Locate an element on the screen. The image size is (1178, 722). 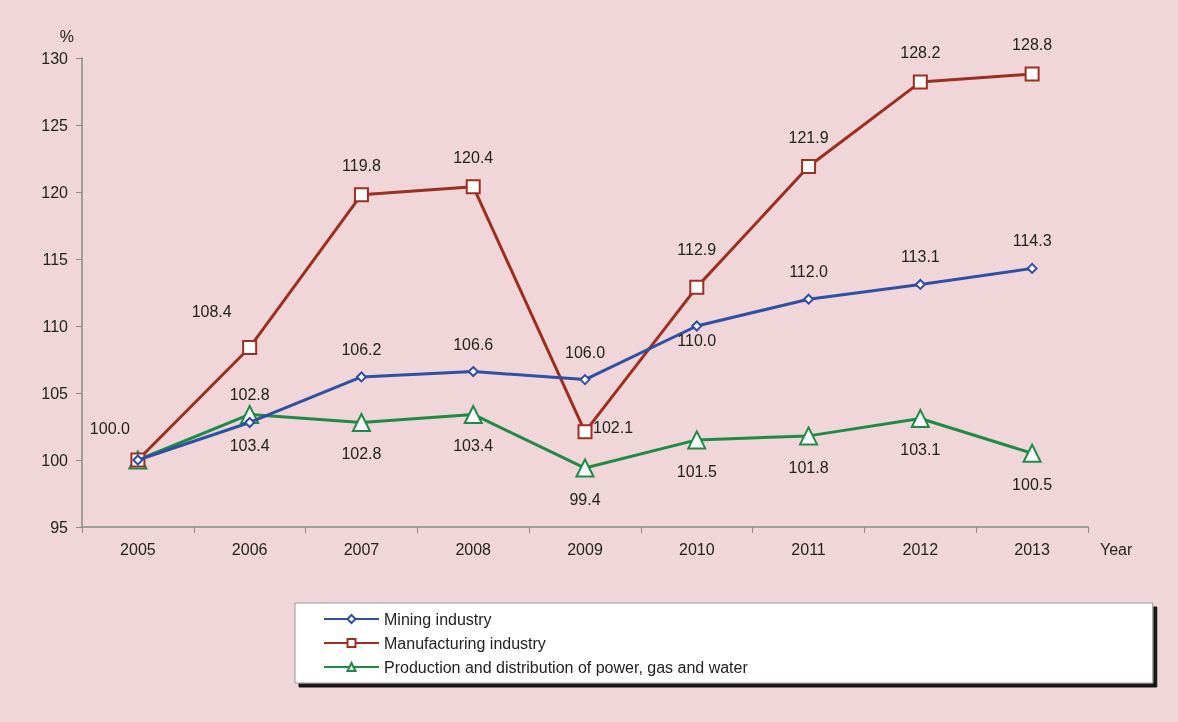
y-tick-label: 120 is located at coordinates (55, 192).